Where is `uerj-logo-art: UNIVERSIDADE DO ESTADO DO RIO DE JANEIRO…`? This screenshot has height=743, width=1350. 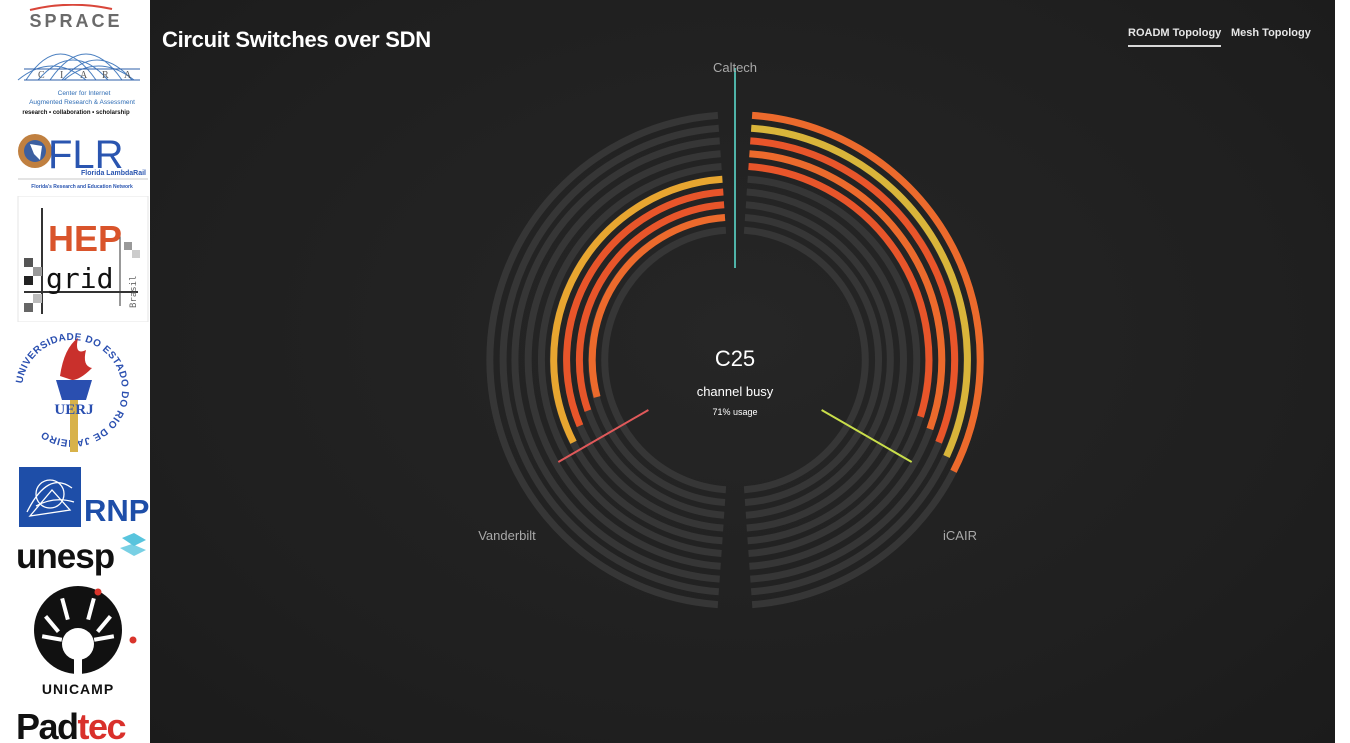
uerj-logo-art: UNIVERSIDADE DO ESTADO DO RIO DE JANEIRO… is located at coordinates (72, 392).